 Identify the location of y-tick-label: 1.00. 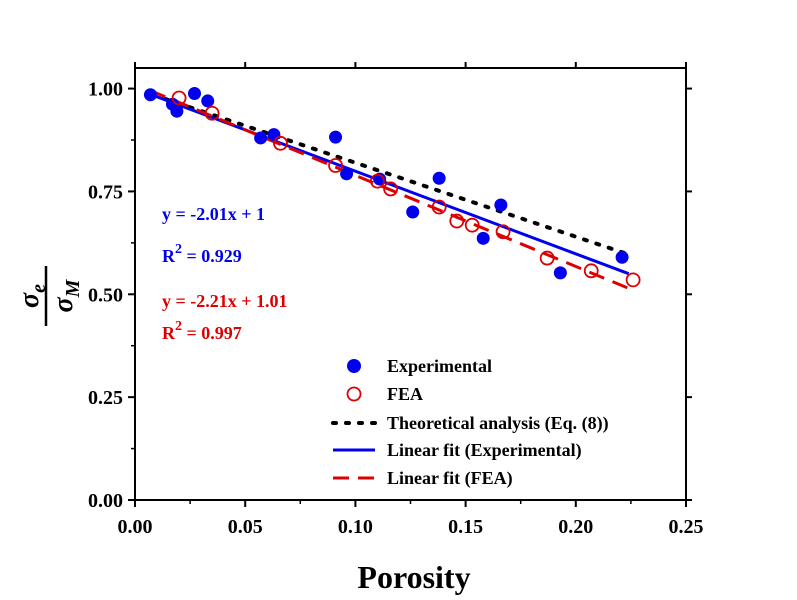
(105, 90).